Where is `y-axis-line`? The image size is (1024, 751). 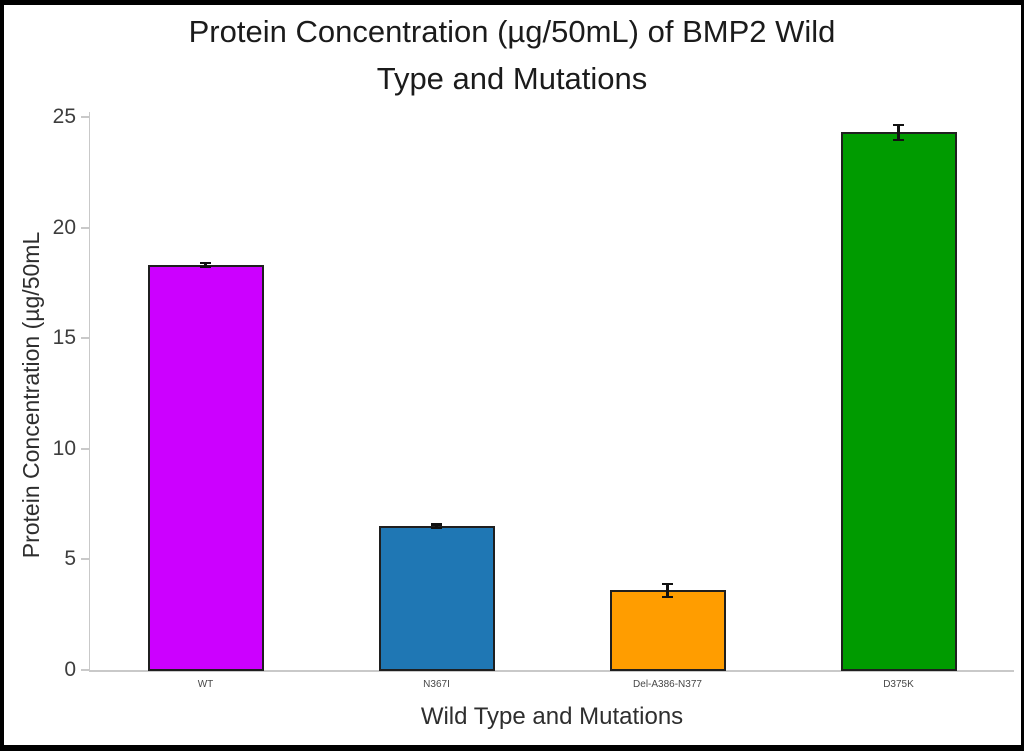 y-axis-line is located at coordinates (89, 391).